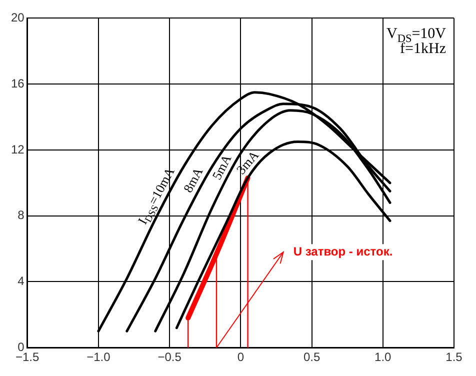 The image size is (476, 376). What do you see at coordinates (17, 83) in the screenshot?
I see `y-tick-label: 16` at bounding box center [17, 83].